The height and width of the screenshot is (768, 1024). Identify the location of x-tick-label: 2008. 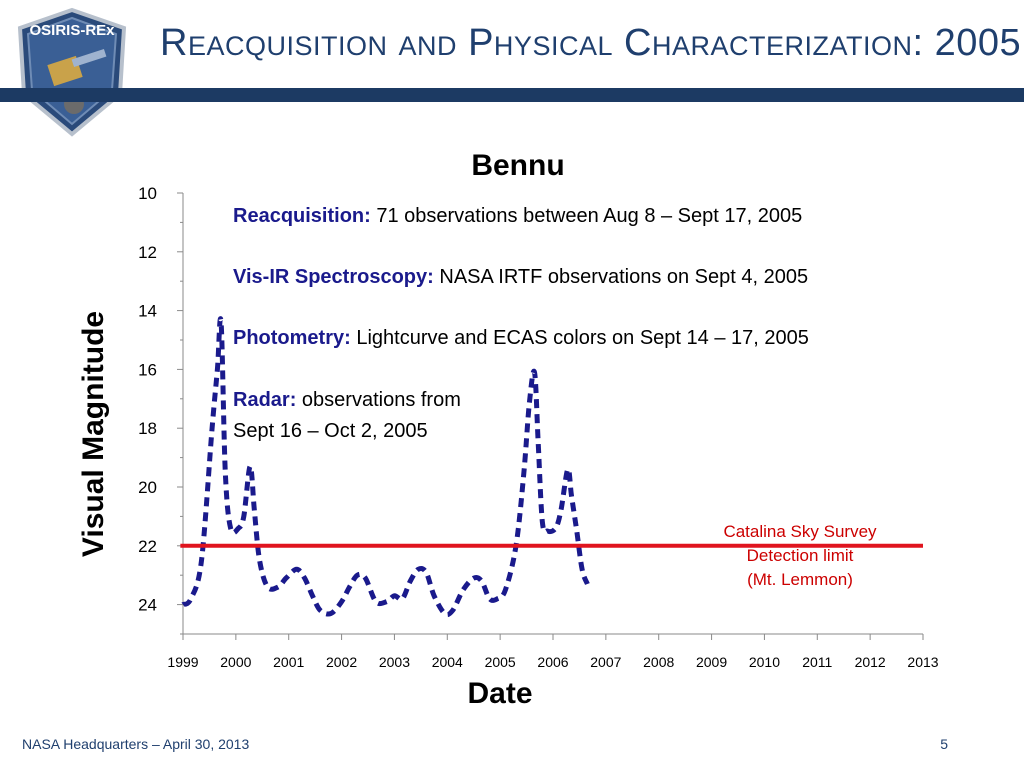
(658, 662).